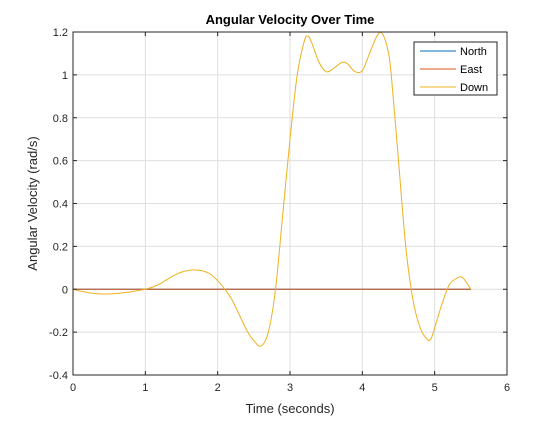 The width and height of the screenshot is (560, 425). I want to click on y-tick-label: 0.2, so click(60, 247).